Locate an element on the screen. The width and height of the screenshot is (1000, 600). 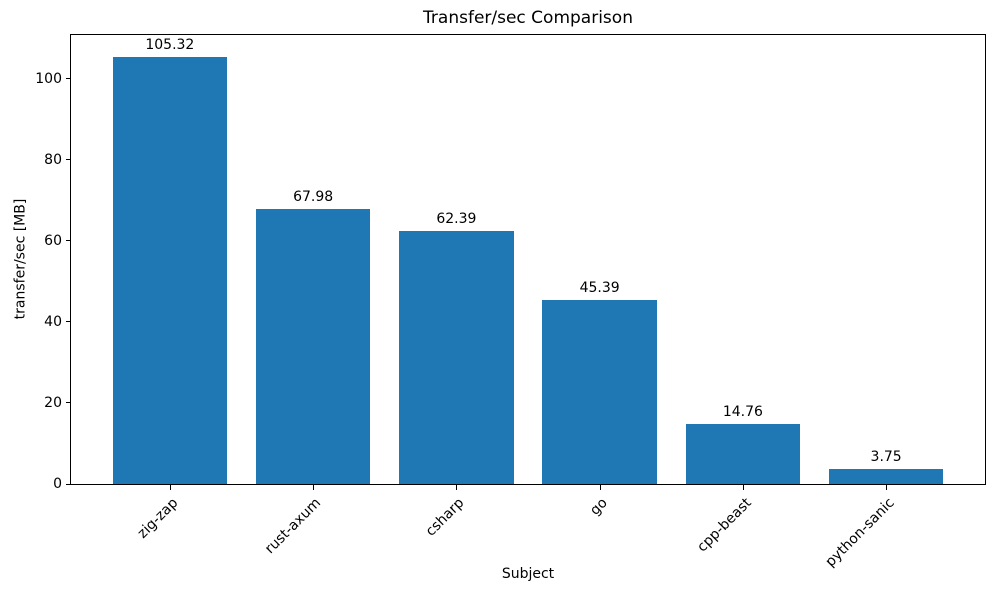
x-tick-label: csharp is located at coordinates (445, 517).